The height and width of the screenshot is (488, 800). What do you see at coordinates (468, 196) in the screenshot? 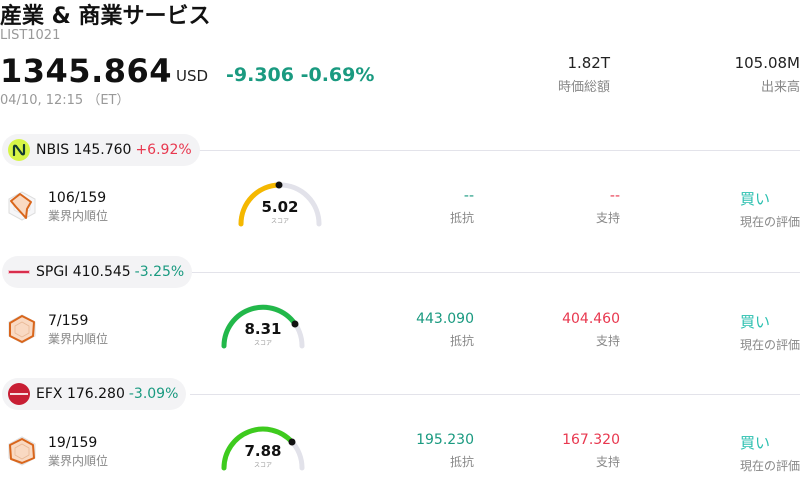
I see `resistance-value: --` at bounding box center [468, 196].